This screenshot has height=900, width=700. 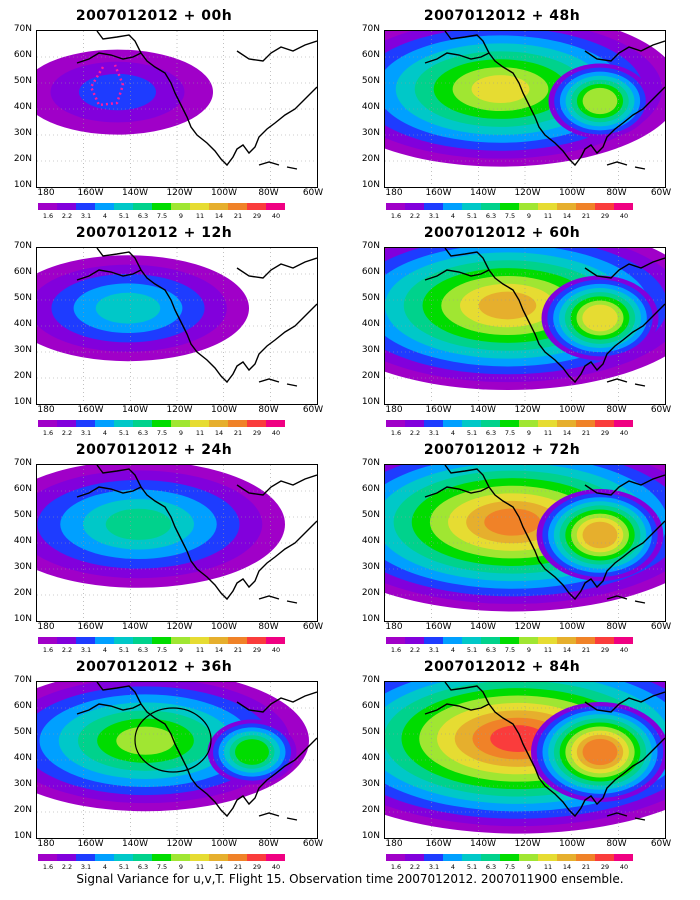 What do you see at coordinates (502, 16) in the screenshot?
I see `panel-title: 2007012012 + 48h` at bounding box center [502, 16].